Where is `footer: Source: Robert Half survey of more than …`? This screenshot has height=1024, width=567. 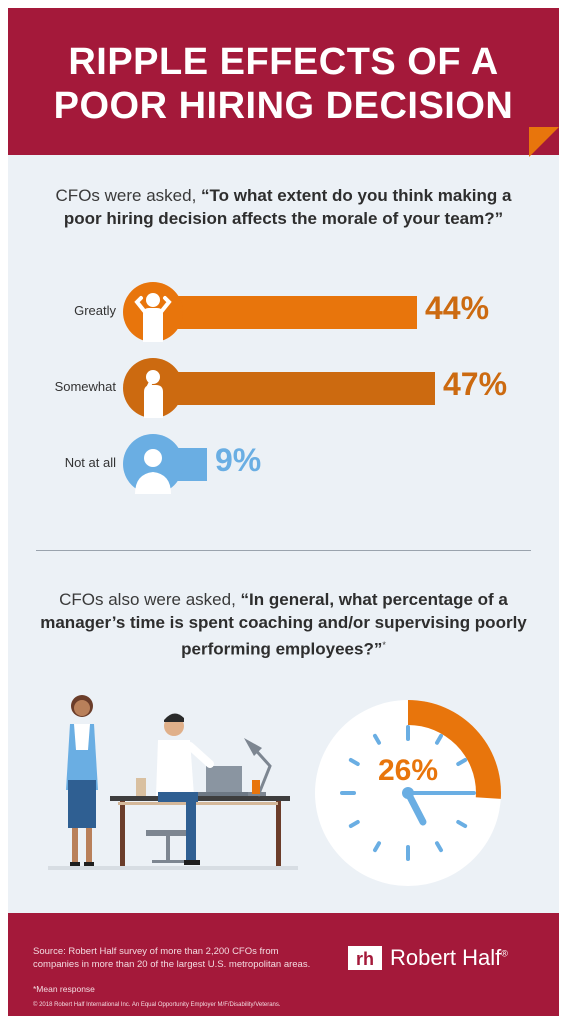
footer: Source: Robert Half survey of more than … is located at coordinates (283, 964).